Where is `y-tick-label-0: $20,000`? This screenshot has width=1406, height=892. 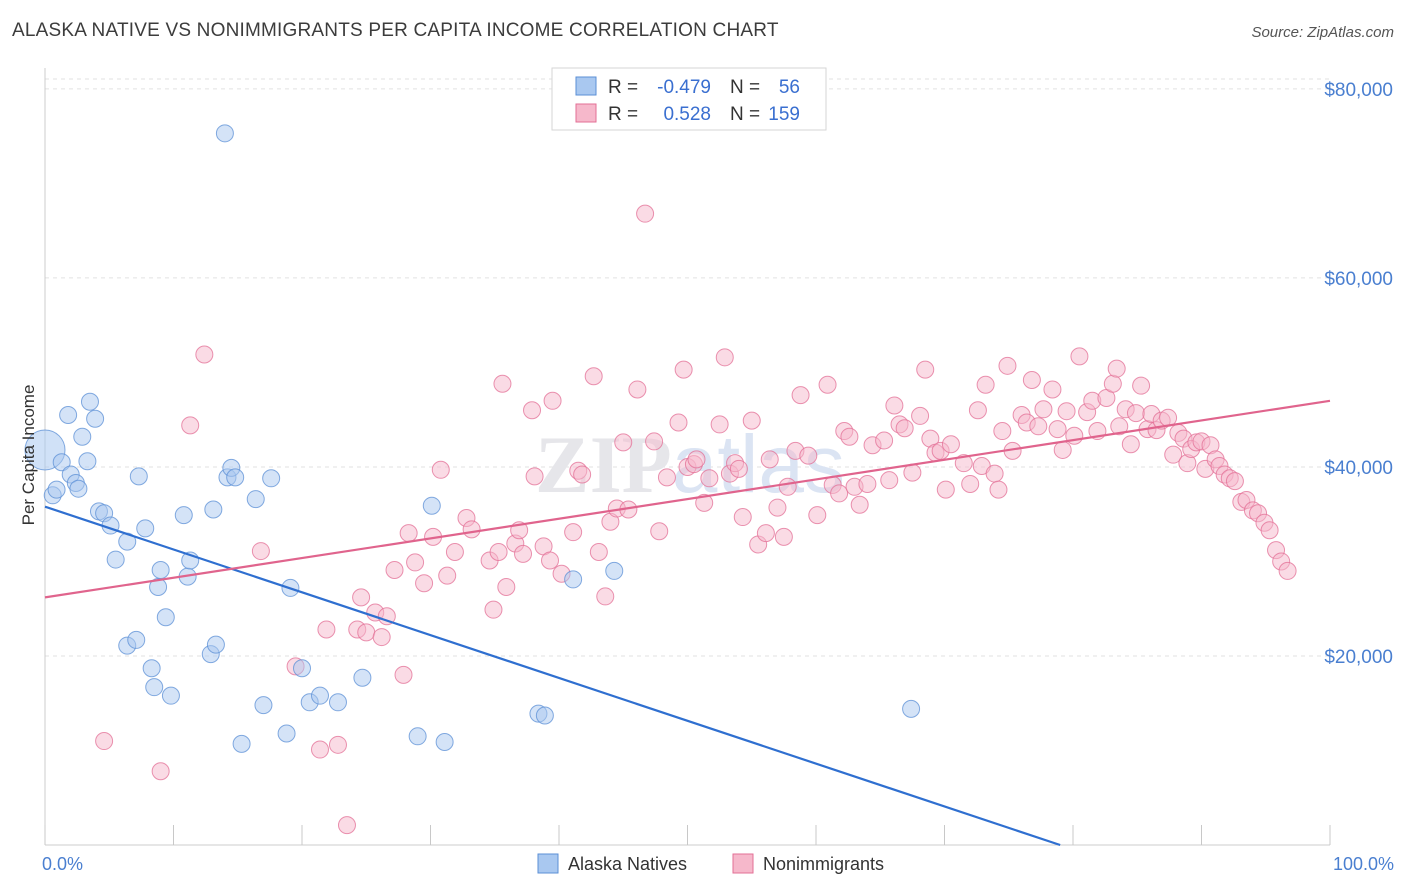
y-tick-label-0: $20,000 is located at coordinates (1358, 657).